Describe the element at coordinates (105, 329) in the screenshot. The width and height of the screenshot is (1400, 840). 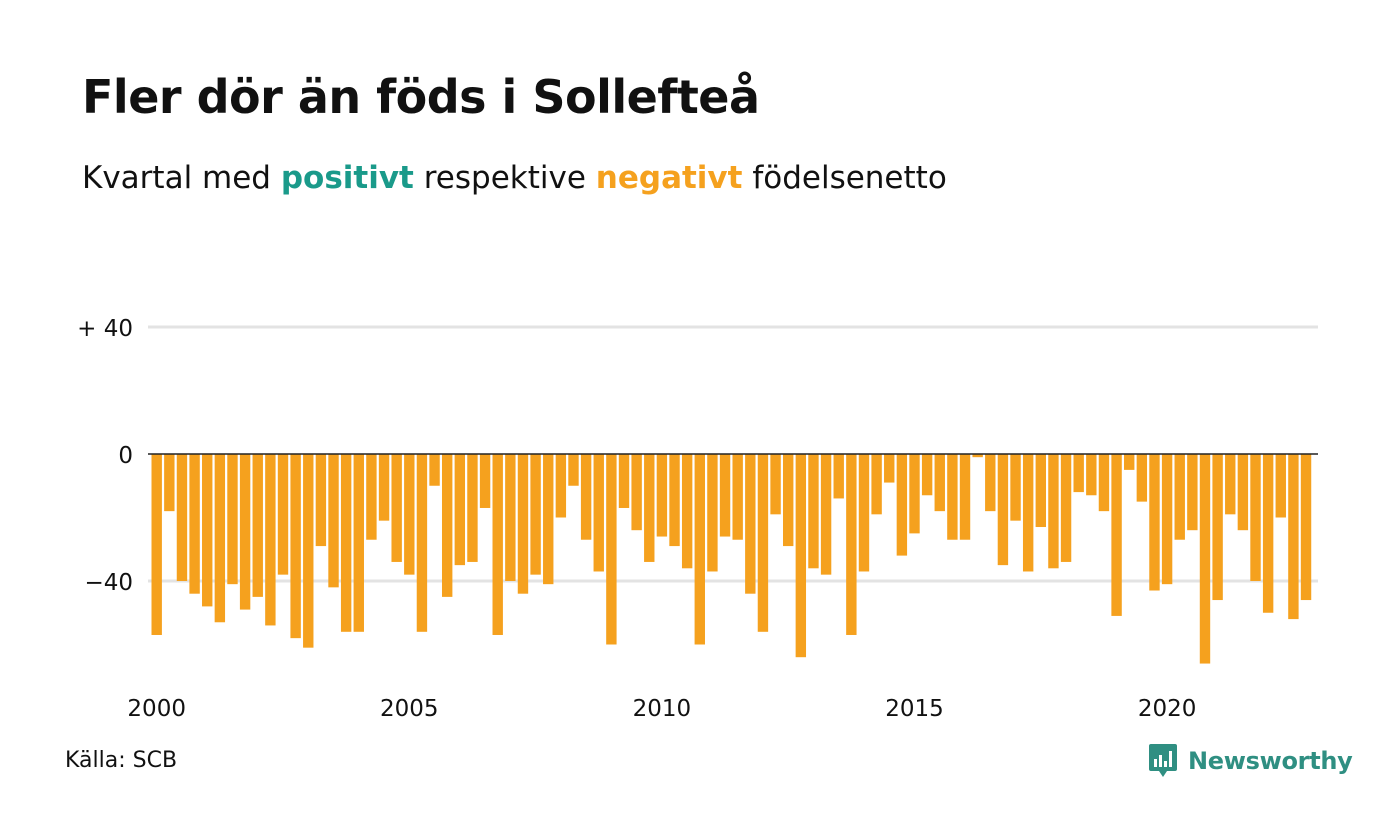
I see `y-tick-label: + 40` at that location.